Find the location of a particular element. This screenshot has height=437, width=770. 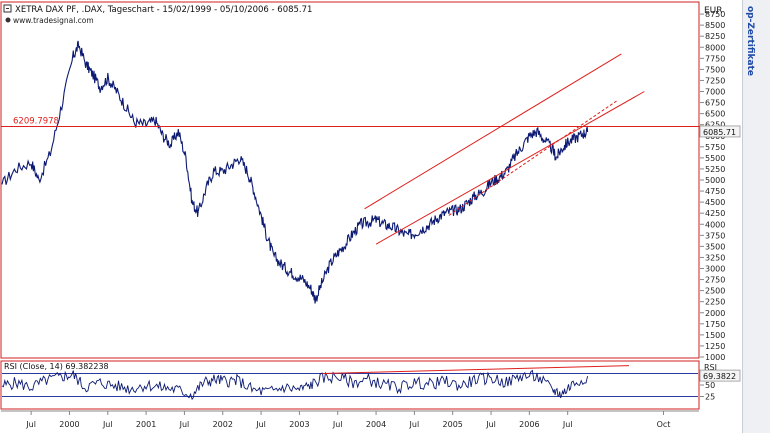

price-y-tick-label: 1750 is located at coordinates (715, 324).